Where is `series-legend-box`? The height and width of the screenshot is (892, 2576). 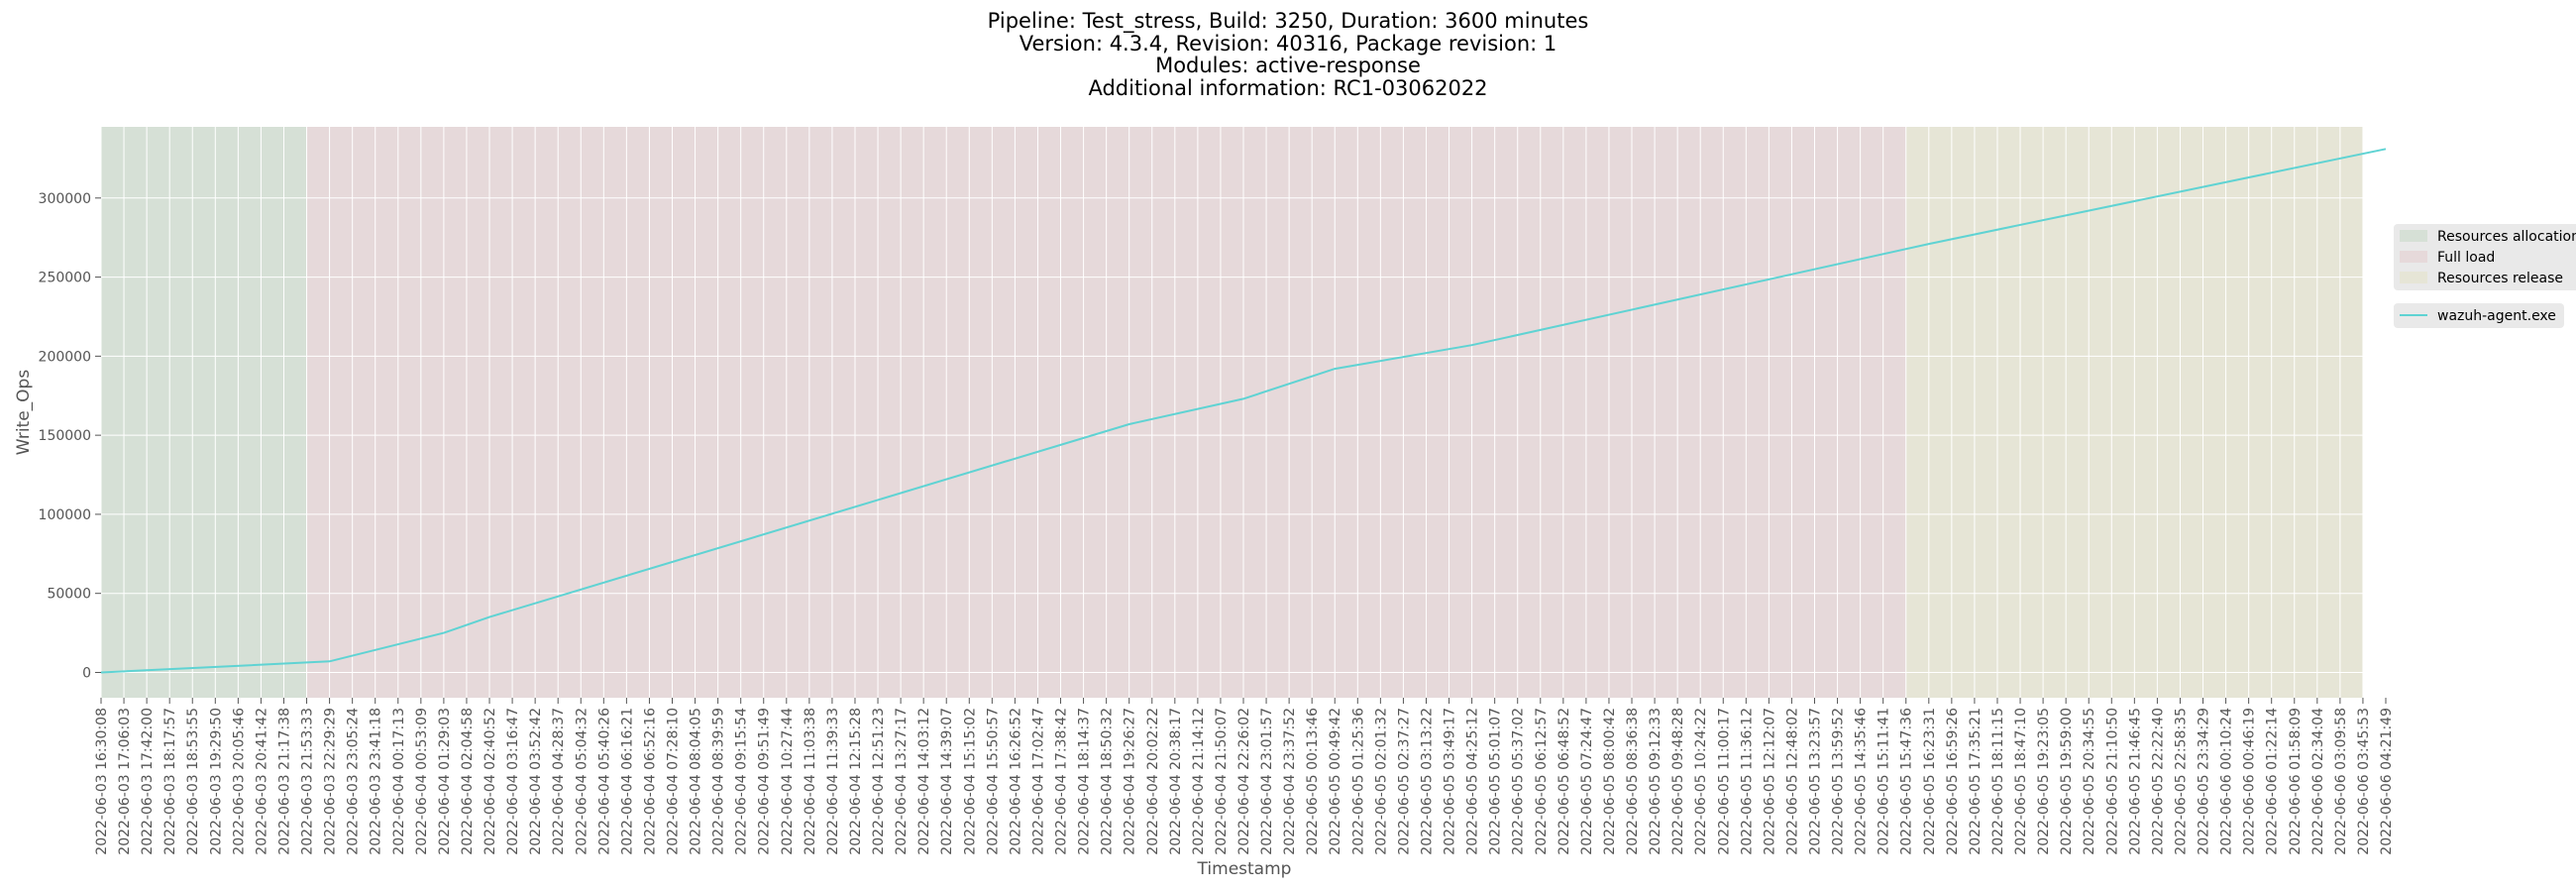 series-legend-box is located at coordinates (2479, 315).